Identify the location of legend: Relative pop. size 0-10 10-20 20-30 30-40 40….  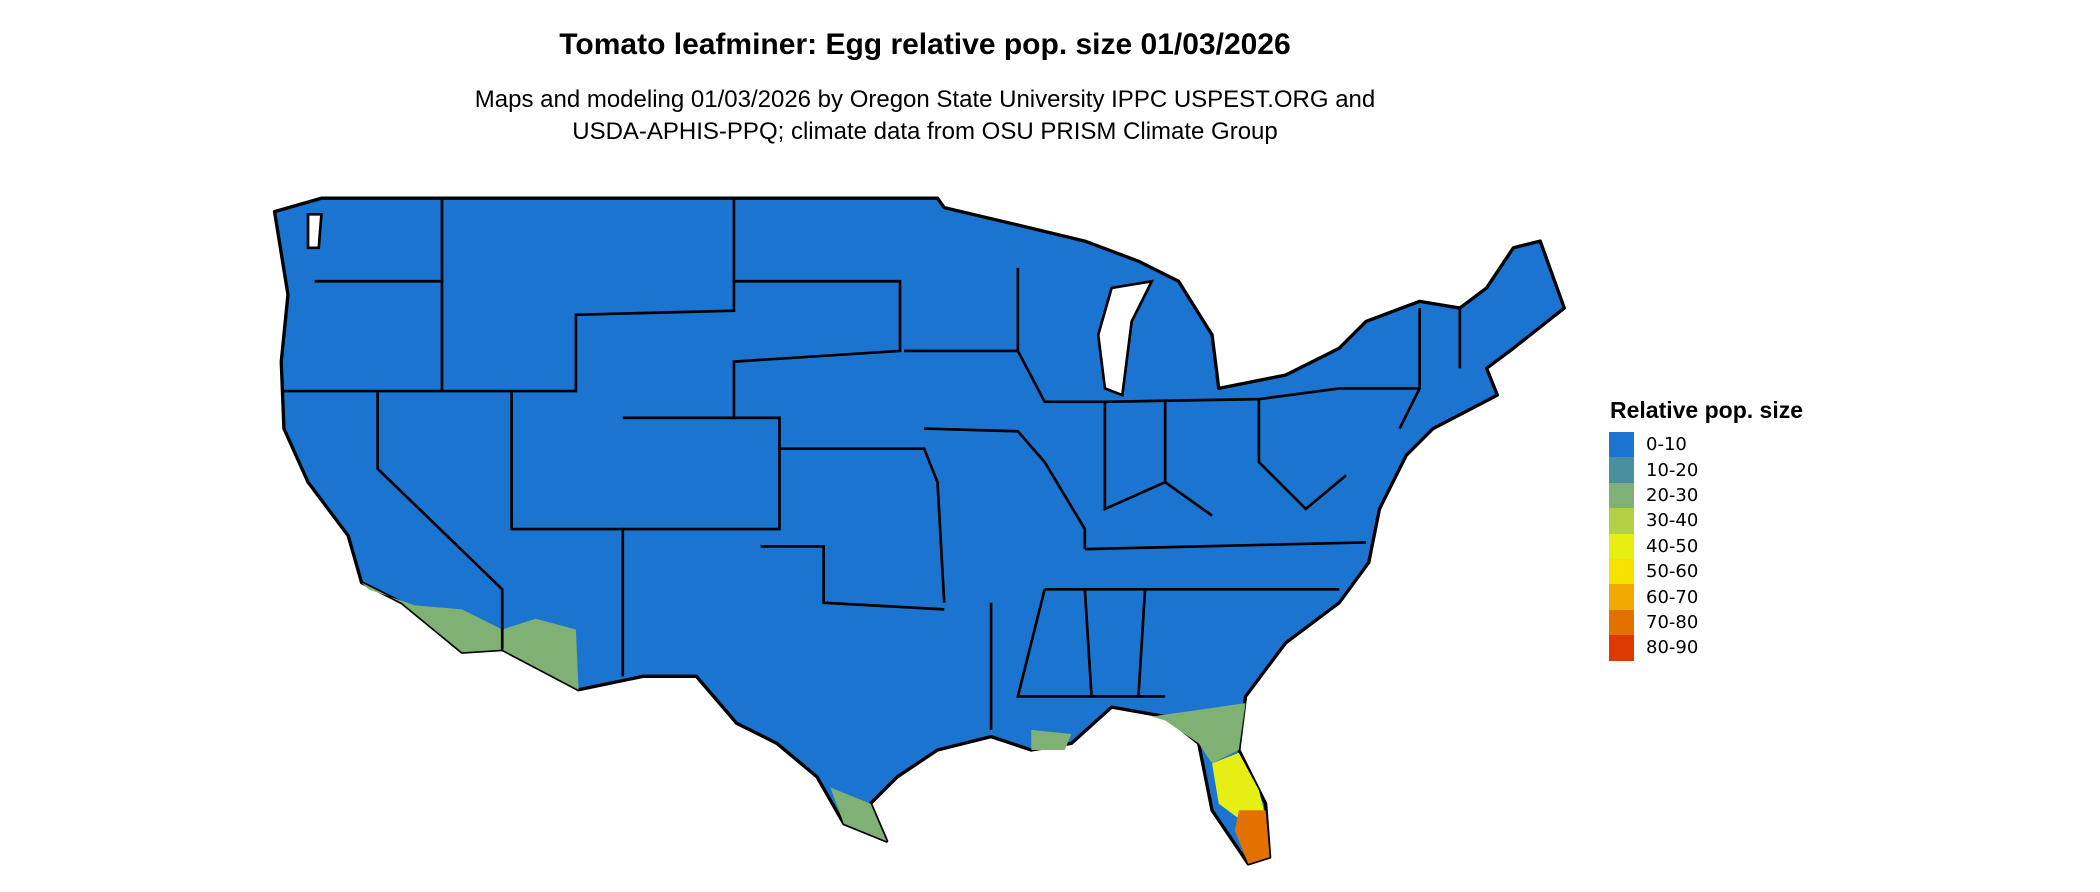
(1706, 529).